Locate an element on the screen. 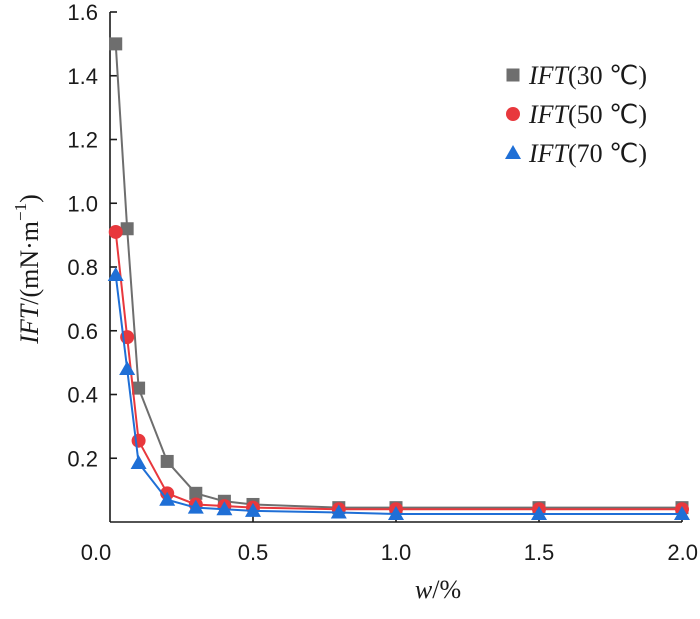  y-tick-label: 0.4 is located at coordinates (82, 395).